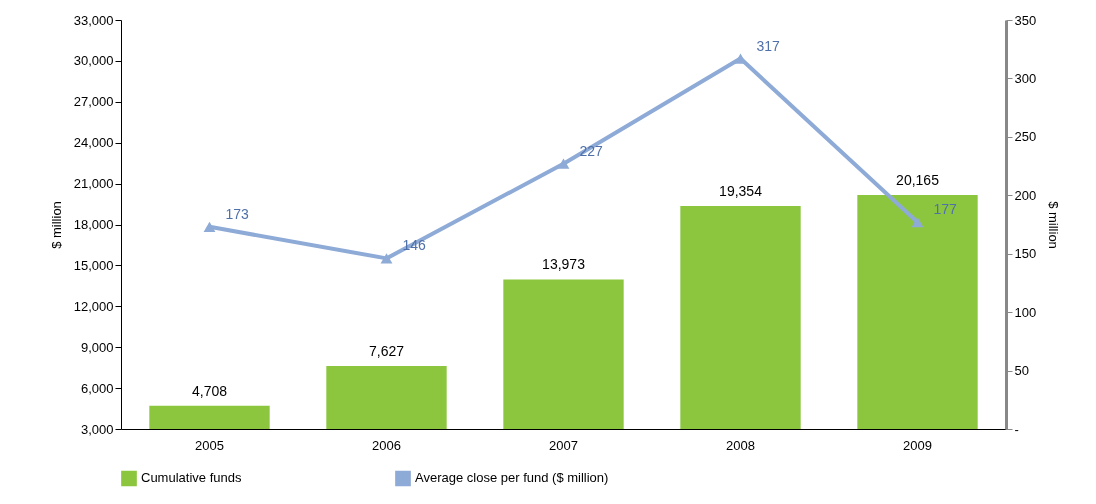 Image resolution: width=1096 pixels, height=504 pixels. Describe the element at coordinates (1025, 254) in the screenshot. I see `y2-tick-label: 150` at that location.